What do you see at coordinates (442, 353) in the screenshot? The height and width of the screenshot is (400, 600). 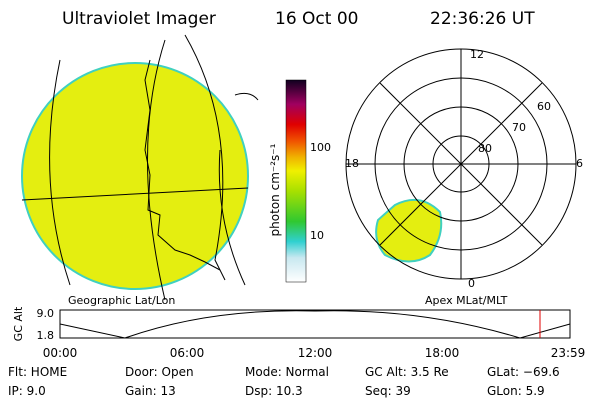 I see `orbit-x-label: 18:00` at bounding box center [442, 353].